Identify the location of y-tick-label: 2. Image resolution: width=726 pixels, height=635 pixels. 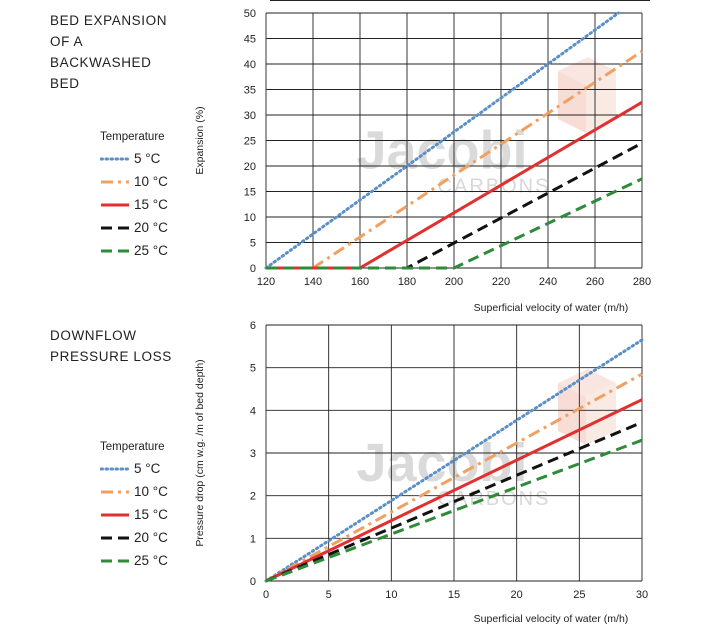
(253, 497).